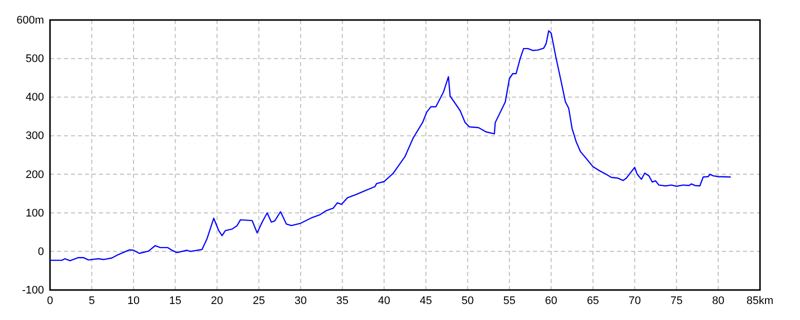  Describe the element at coordinates (258, 300) in the screenshot. I see `x-tick-label: 25` at that location.